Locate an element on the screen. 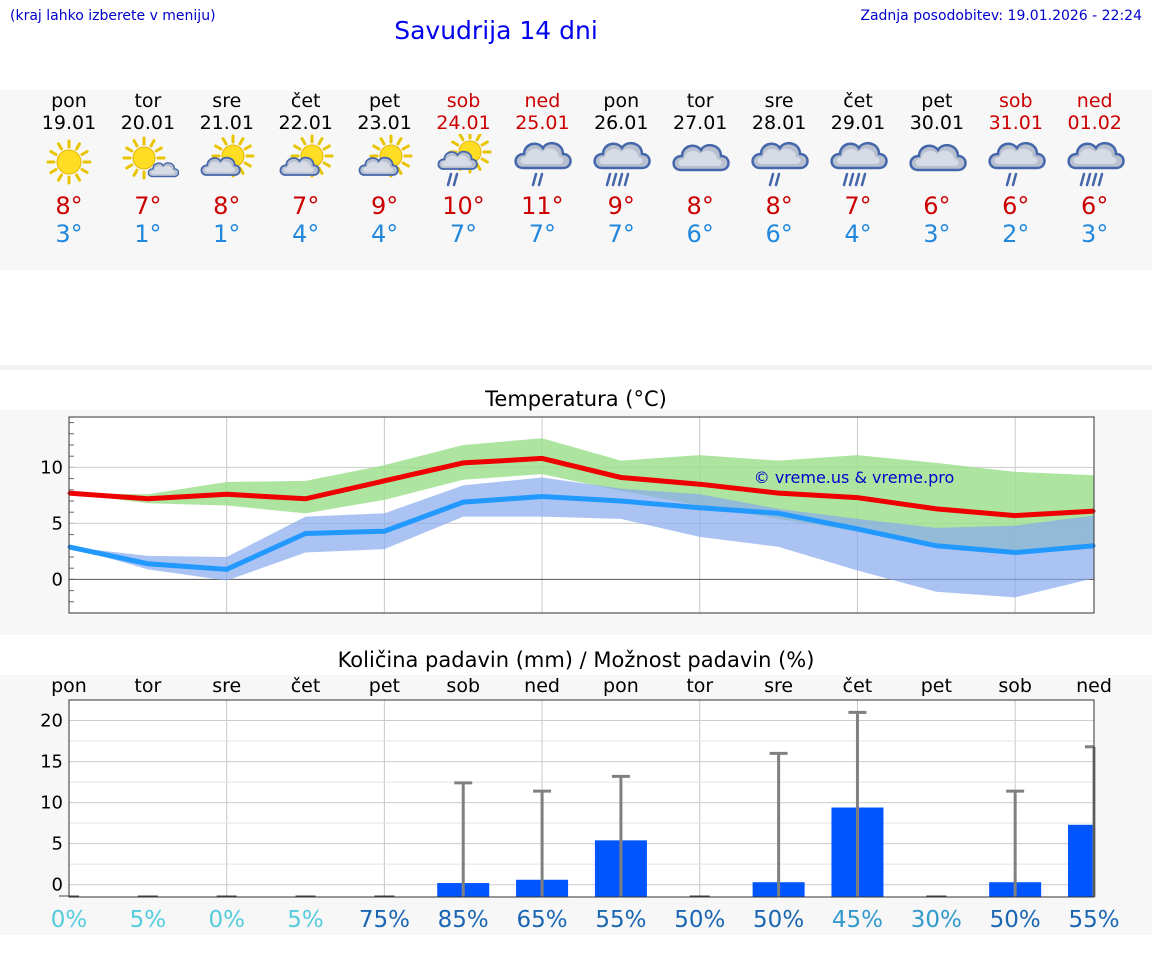  precipitation-probability: 75% is located at coordinates (384, 920).